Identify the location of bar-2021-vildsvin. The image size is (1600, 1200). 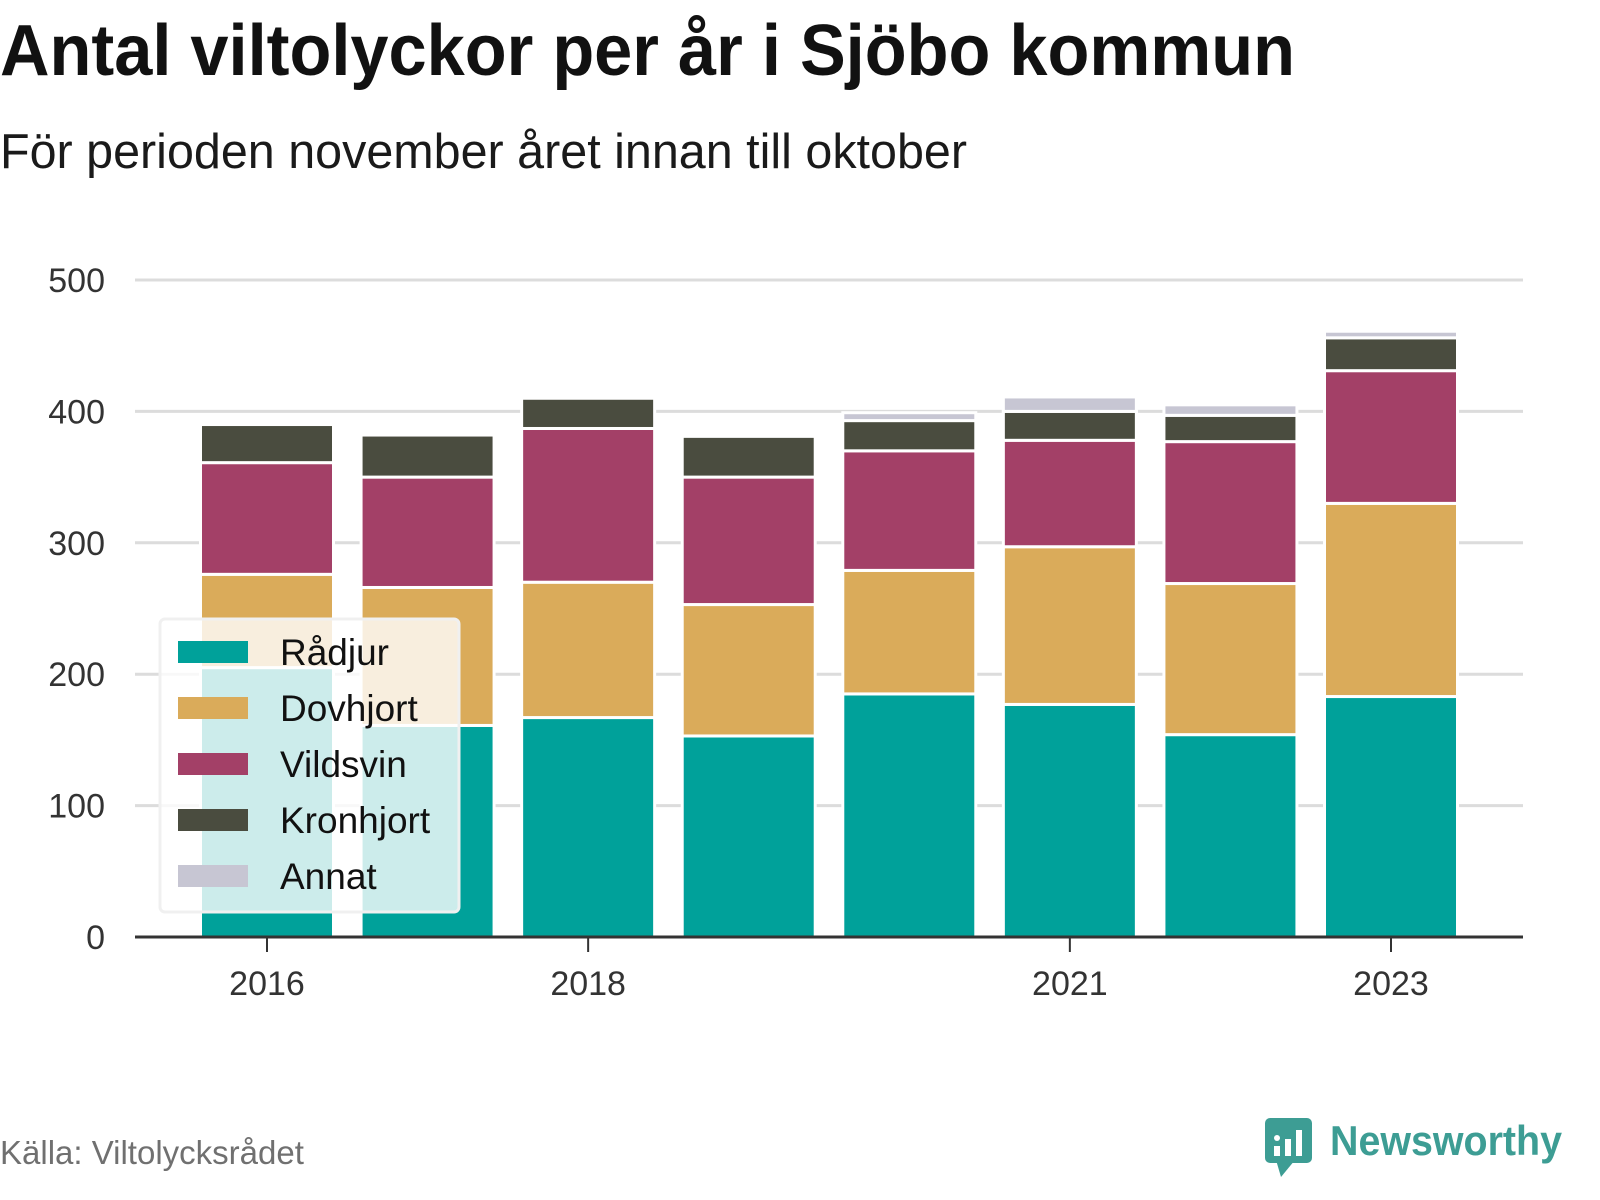
(1069, 493).